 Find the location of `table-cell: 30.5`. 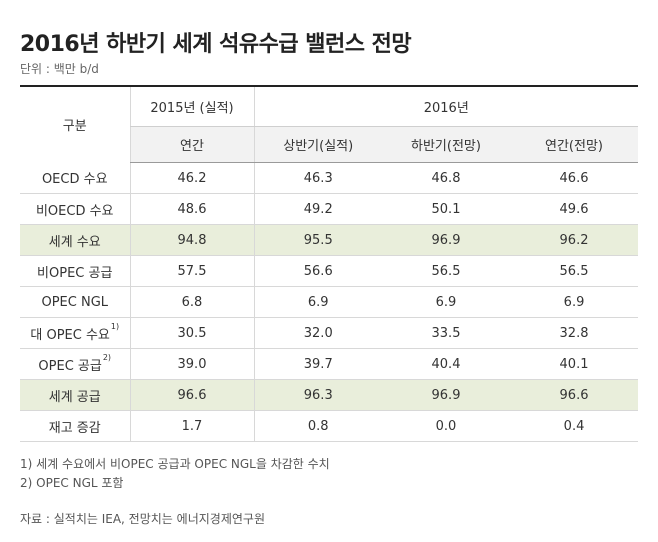

table-cell: 30.5 is located at coordinates (191, 333).